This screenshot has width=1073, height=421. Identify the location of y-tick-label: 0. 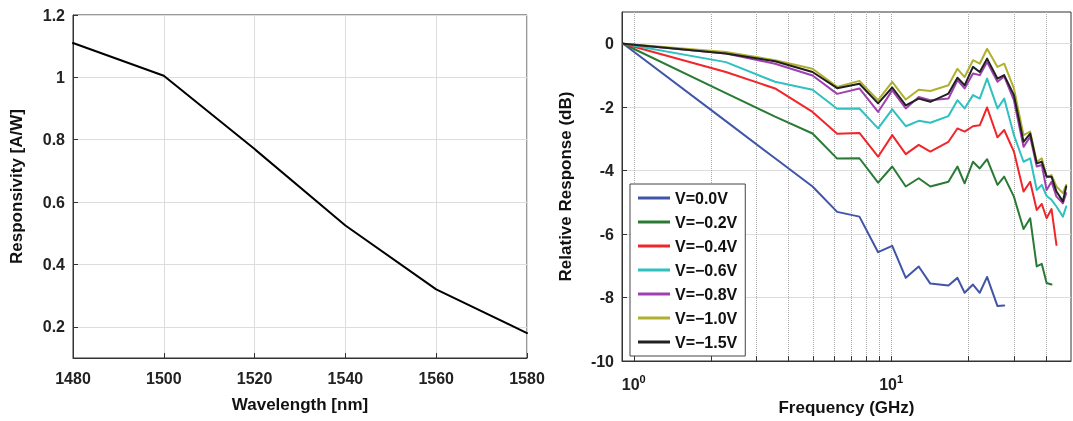
(610, 44).